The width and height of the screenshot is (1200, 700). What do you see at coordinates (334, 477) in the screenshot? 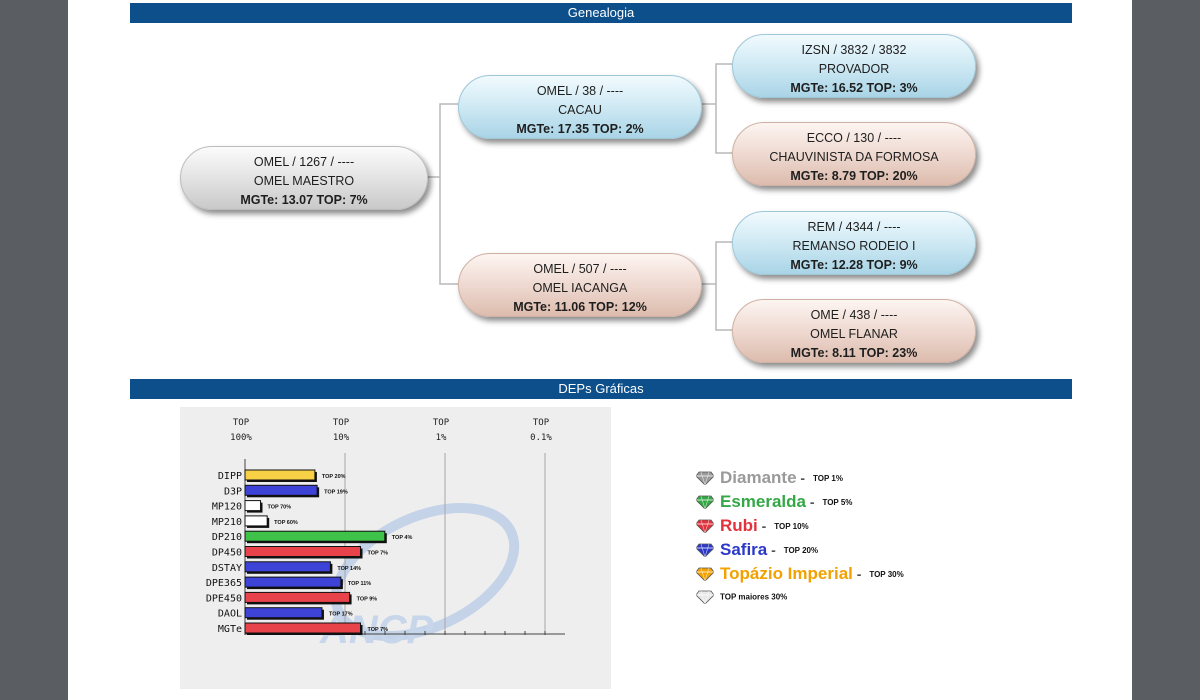
I see `bar-value-label: TOP 20%` at bounding box center [334, 477].